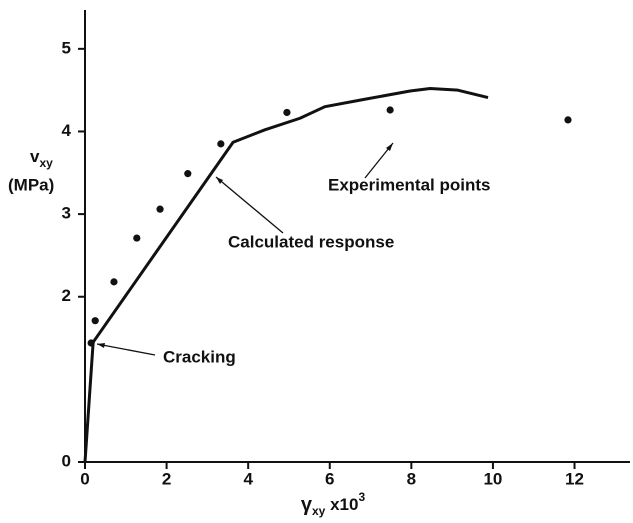 The image size is (633, 523). I want to click on x-label-symbol: γ, so click(307, 505).